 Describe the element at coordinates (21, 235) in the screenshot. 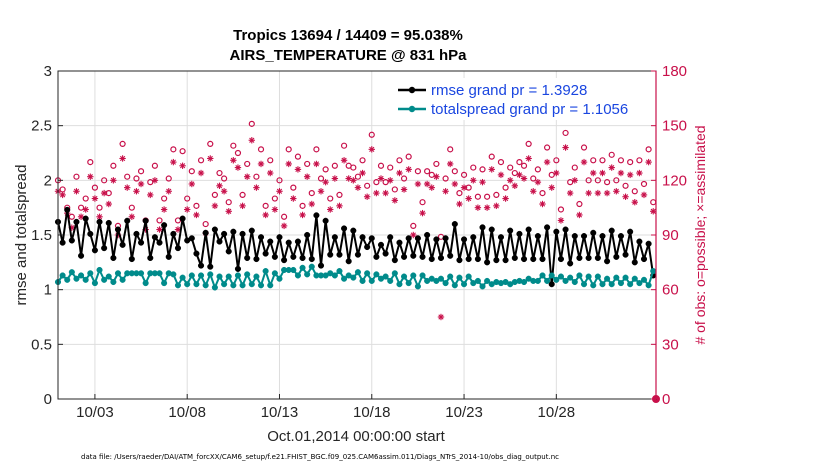

I see `y-axis-label: rmse and totalspread` at that location.